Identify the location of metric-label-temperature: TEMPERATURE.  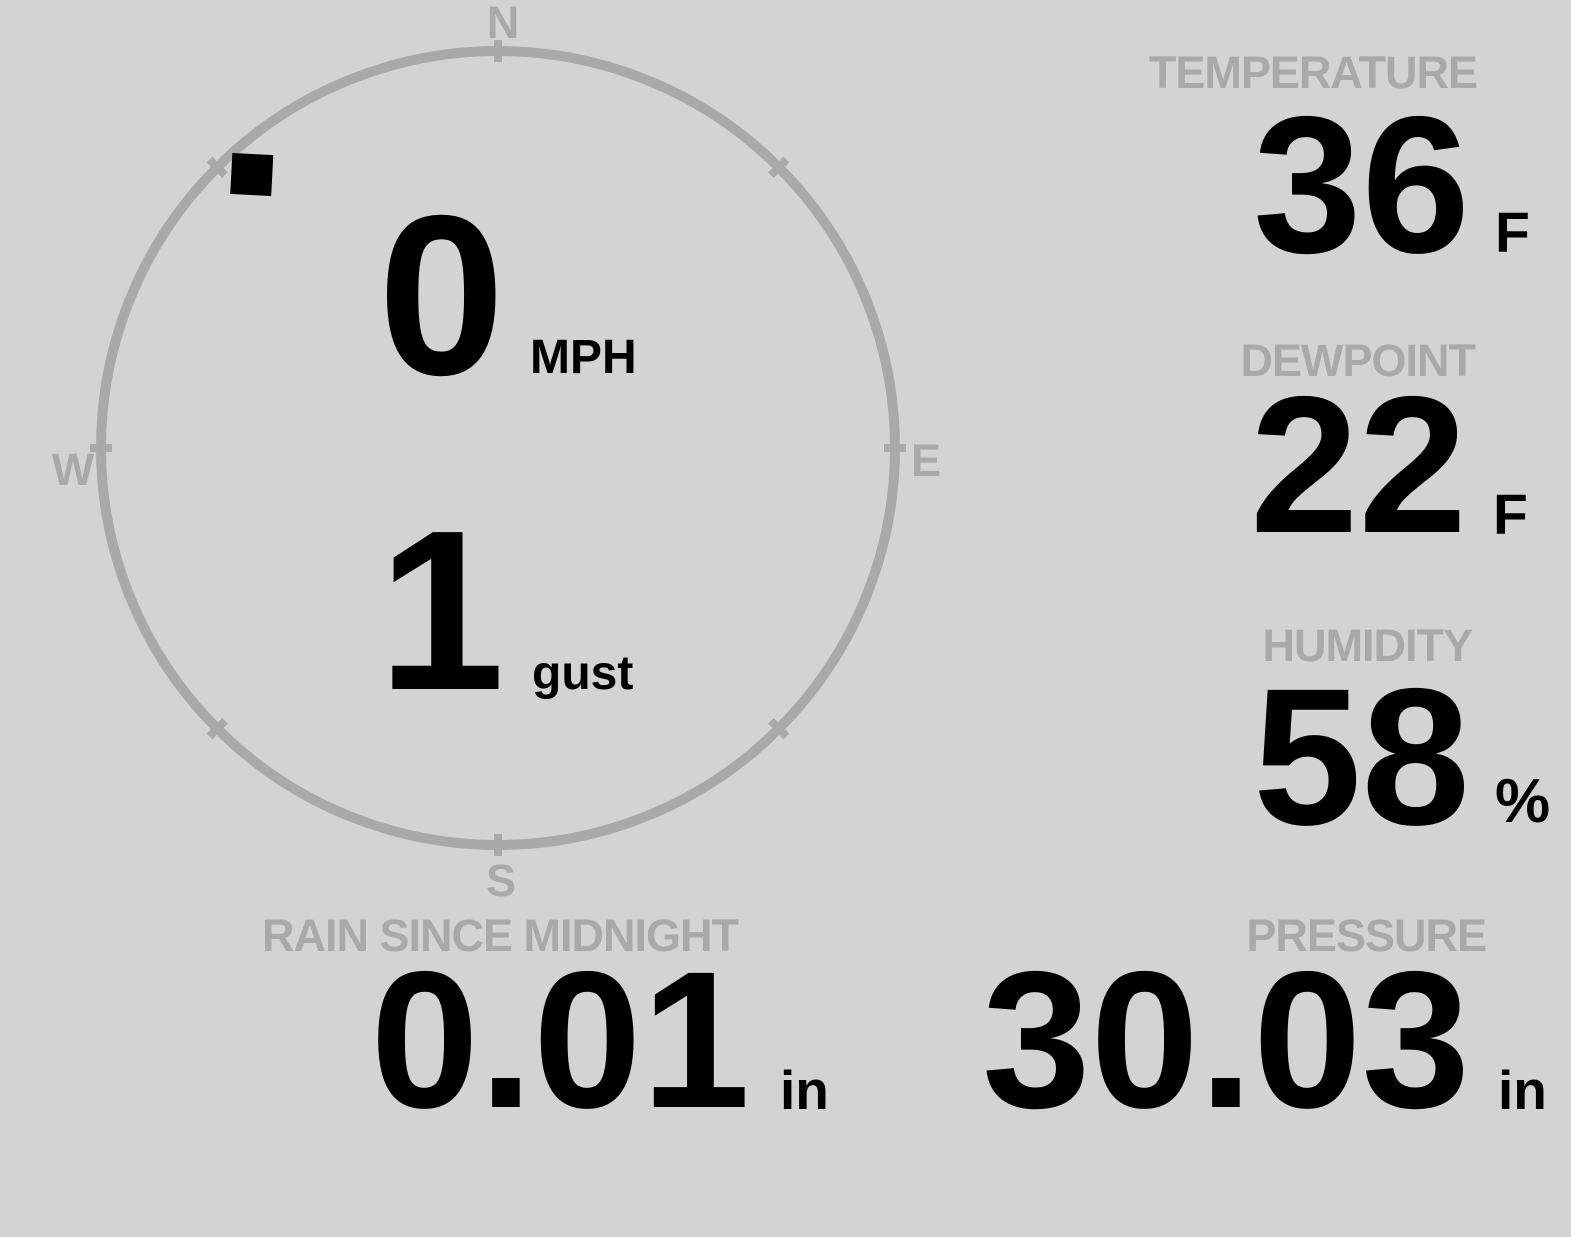
(1313, 72).